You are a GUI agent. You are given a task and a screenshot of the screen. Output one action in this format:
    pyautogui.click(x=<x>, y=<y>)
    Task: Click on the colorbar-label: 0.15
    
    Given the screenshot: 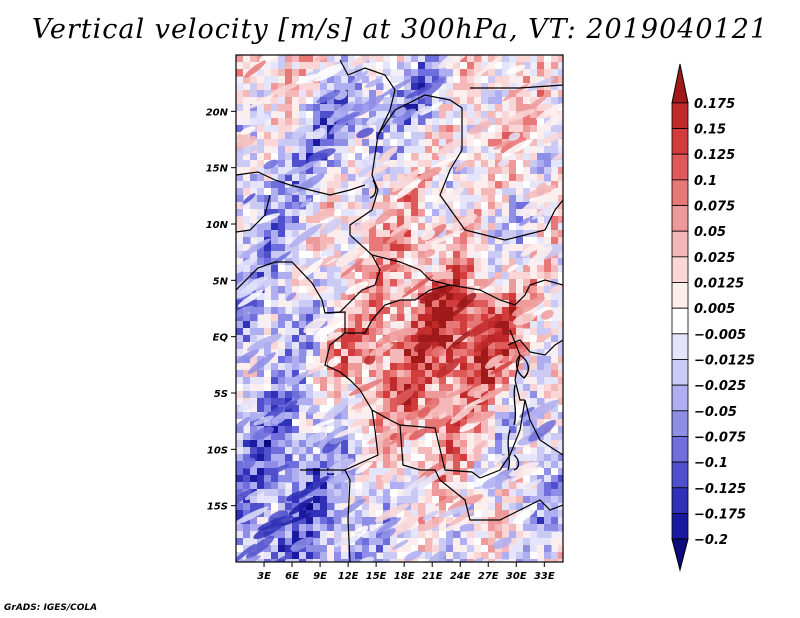 What is the action you would take?
    pyautogui.click(x=710, y=130)
    